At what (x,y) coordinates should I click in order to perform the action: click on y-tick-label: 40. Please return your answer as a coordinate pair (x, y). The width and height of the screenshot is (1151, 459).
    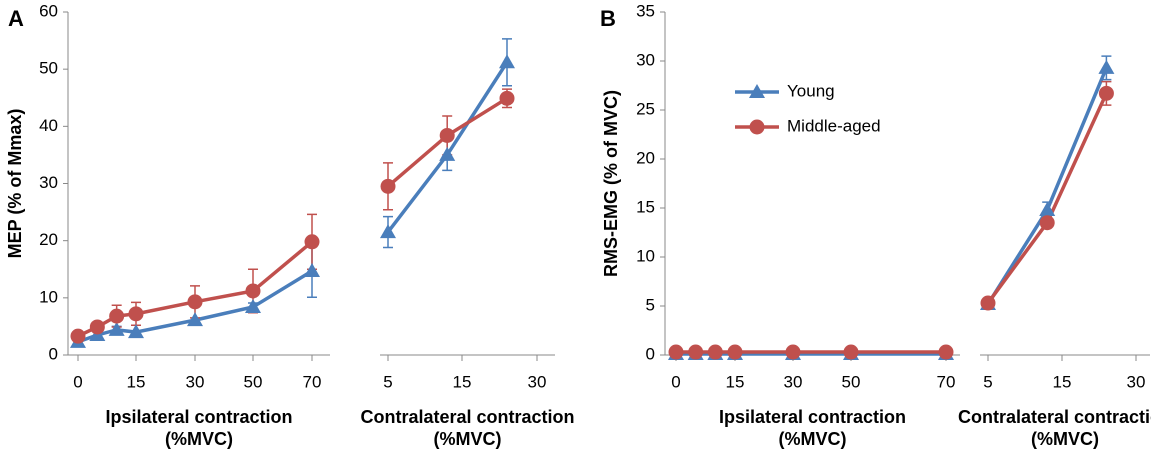
    Looking at the image, I should click on (48, 125).